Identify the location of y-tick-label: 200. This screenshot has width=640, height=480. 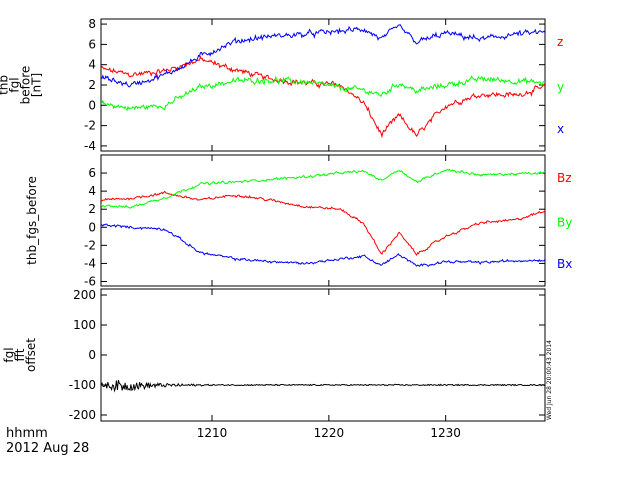
(84, 295).